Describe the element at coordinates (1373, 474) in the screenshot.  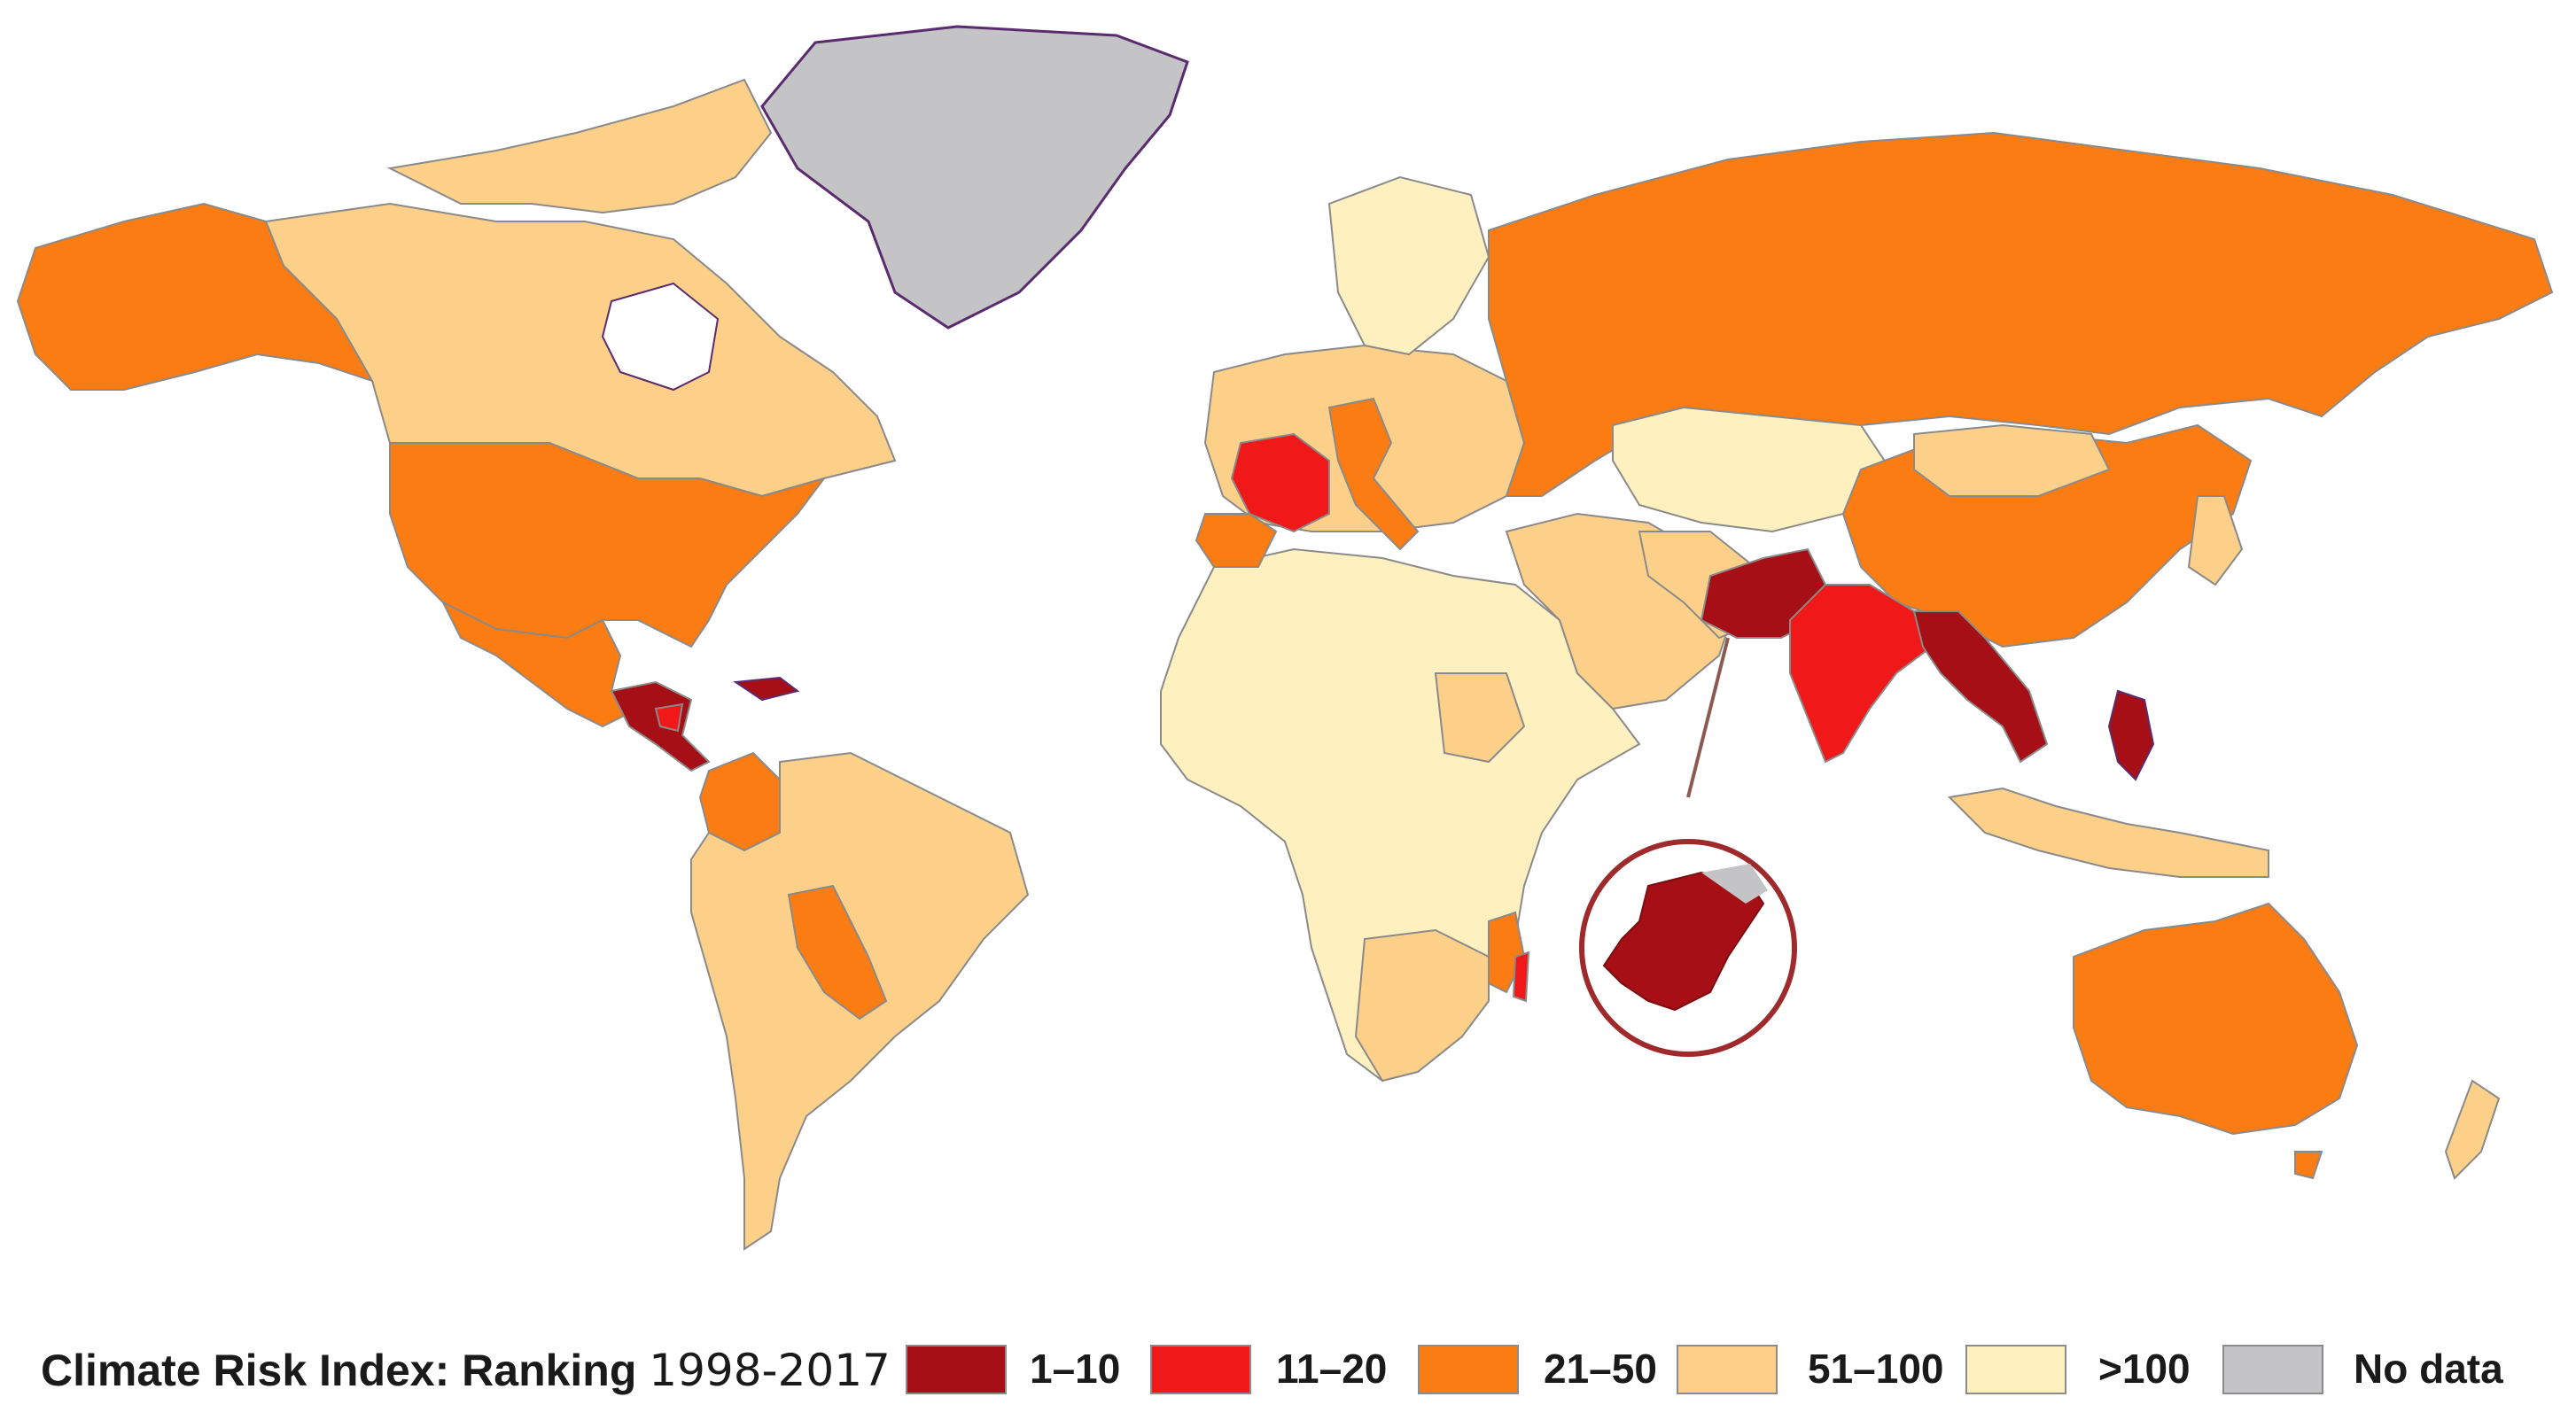
I see `region-central-europe` at that location.